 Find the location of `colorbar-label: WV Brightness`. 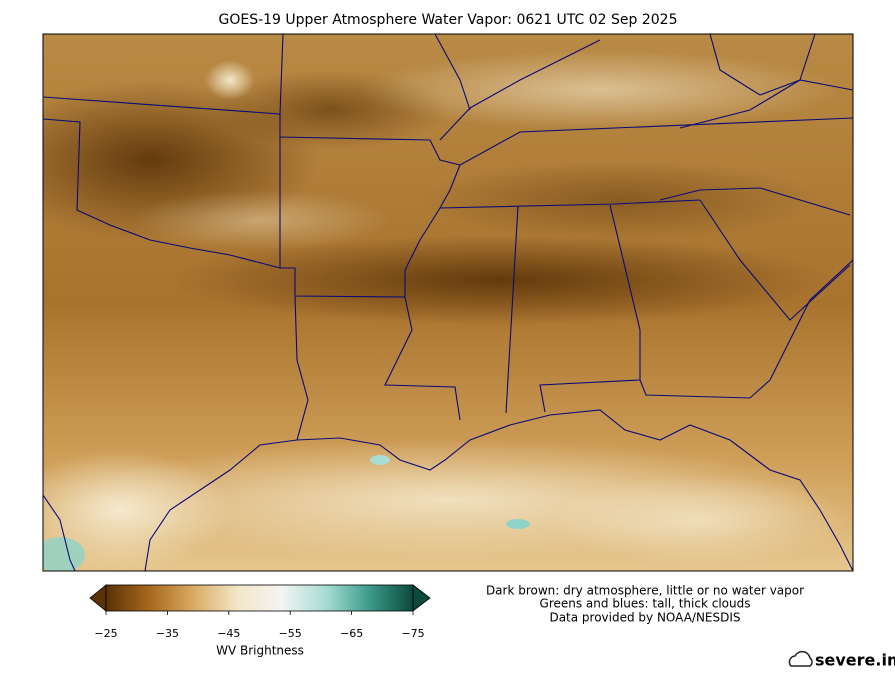

colorbar-label: WV Brightness is located at coordinates (260, 651).